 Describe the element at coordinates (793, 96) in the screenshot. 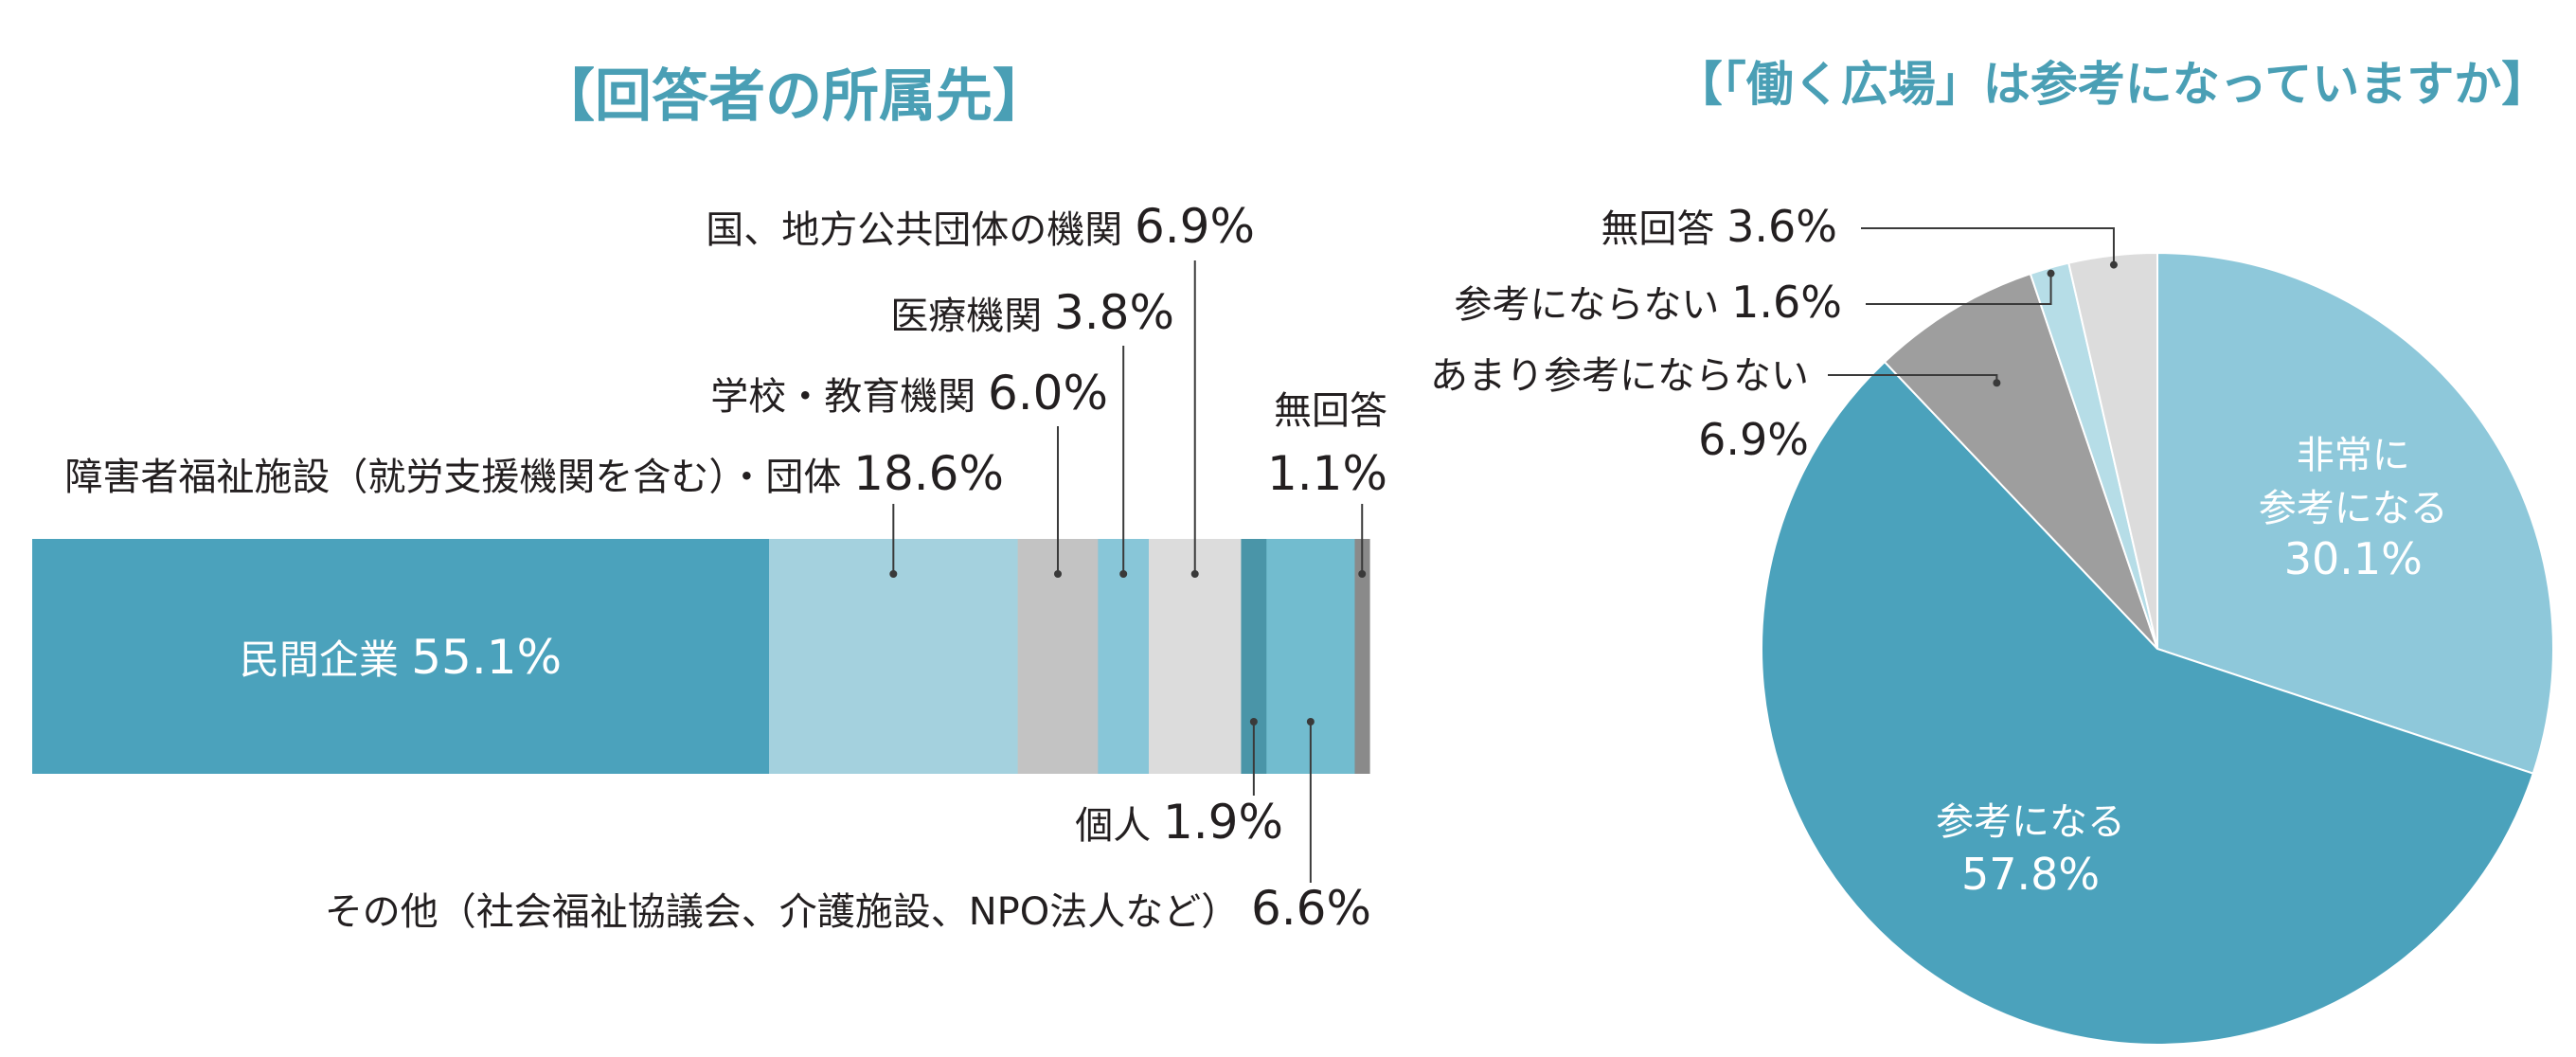

I see `bar-chart-title: 【回答者の所属先】` at that location.